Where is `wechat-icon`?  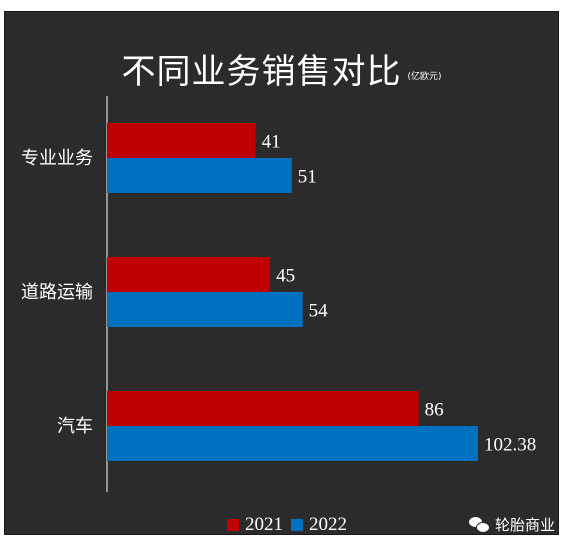 wechat-icon is located at coordinates (479, 524).